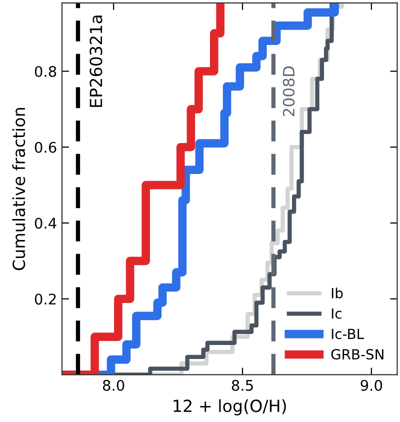  I want to click on x-tick-label: 9.0, so click(371, 385).